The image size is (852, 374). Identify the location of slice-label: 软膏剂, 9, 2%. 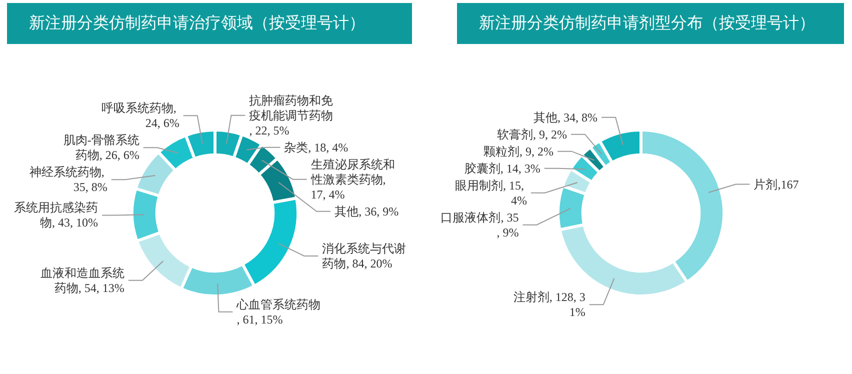
(531, 134).